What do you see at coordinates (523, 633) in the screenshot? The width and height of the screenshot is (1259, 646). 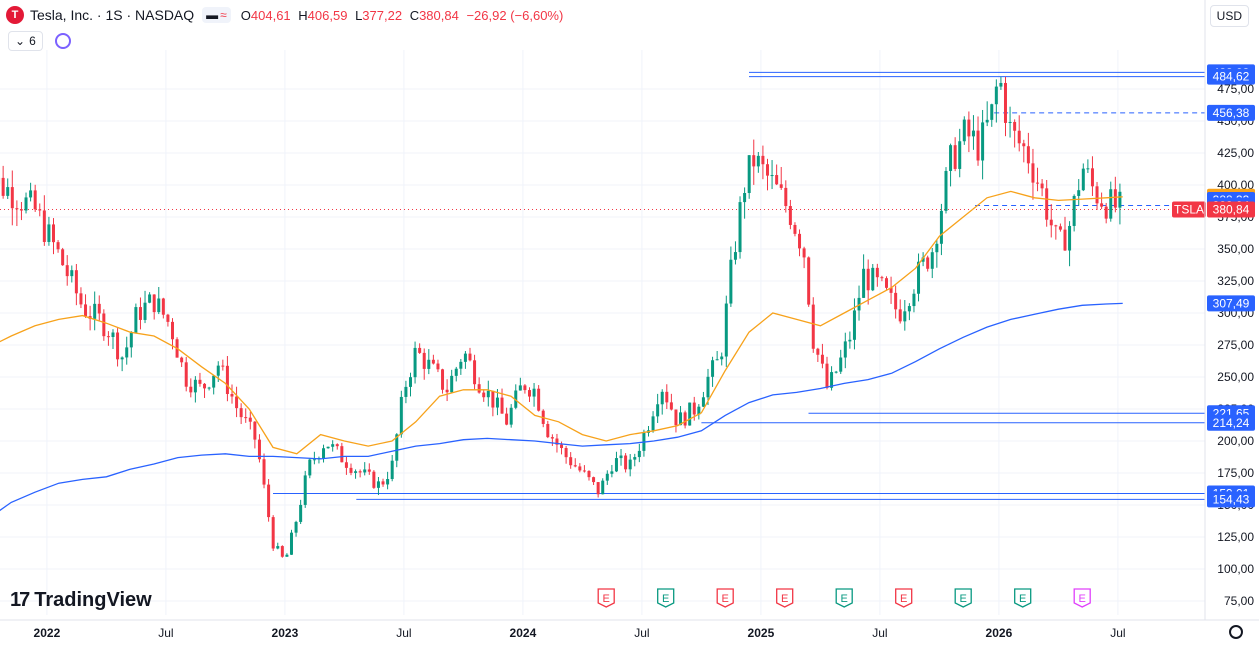 I see `x-tick-label: 2024` at bounding box center [523, 633].